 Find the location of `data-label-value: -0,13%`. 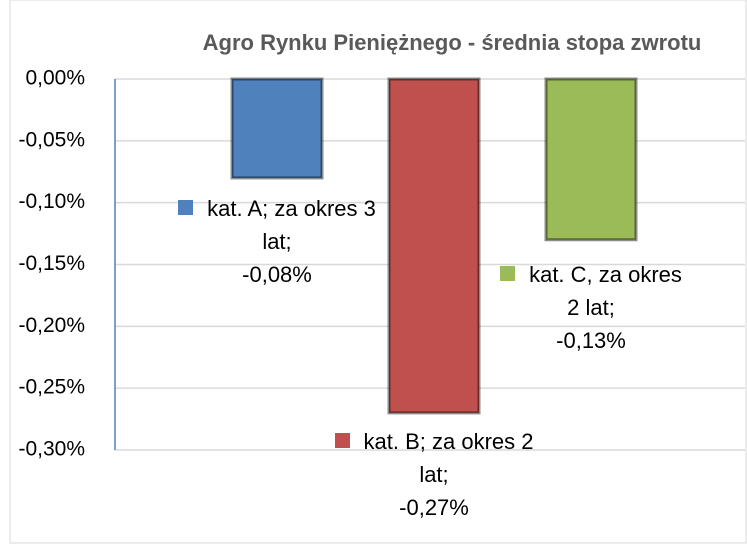

data-label-value: -0,13% is located at coordinates (591, 340).